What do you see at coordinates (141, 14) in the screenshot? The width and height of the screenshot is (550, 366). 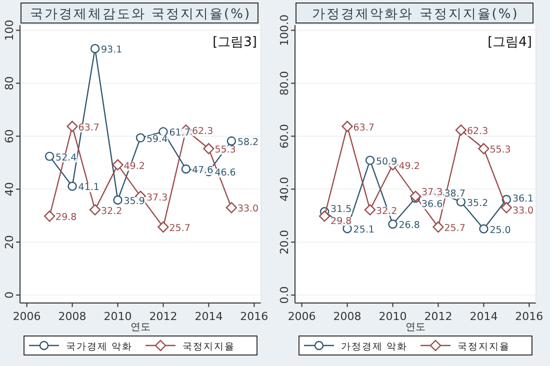 I see `chart-title: 국가경제체감도와 국정지지율(%)` at bounding box center [141, 14].